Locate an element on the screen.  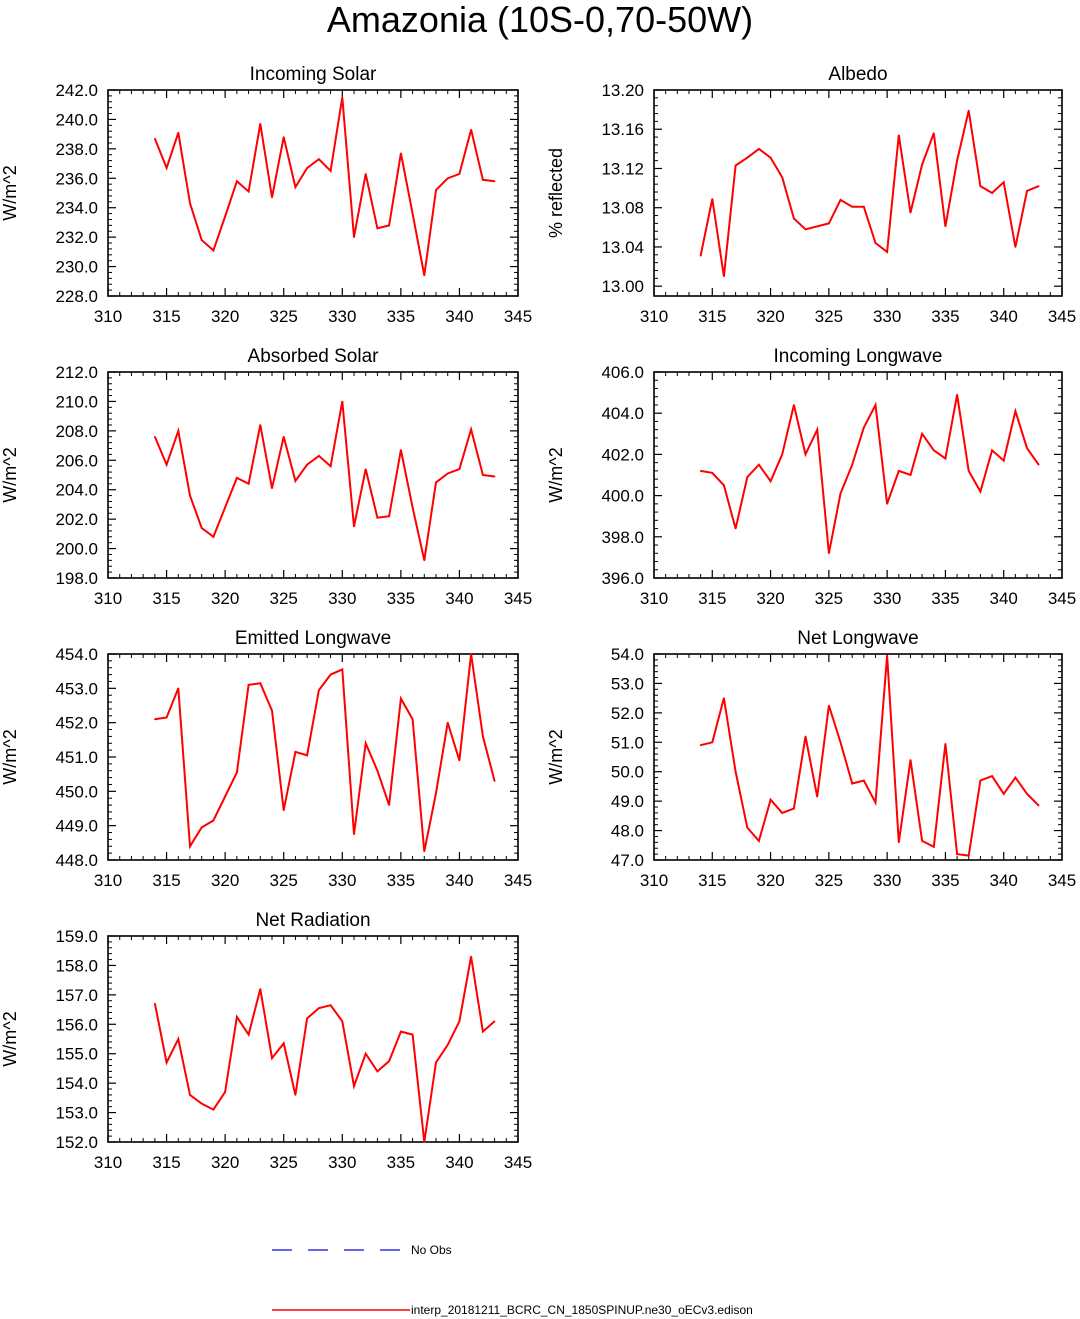
series-line-net-radiation is located at coordinates (324, 1049).